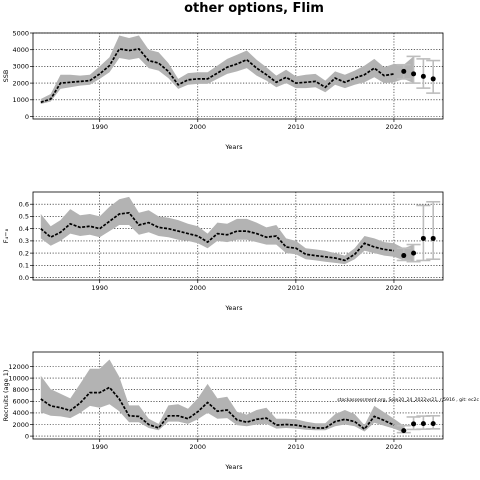  What do you see at coordinates (18, 378) in the screenshot?
I see `ytick-label: 10000` at bounding box center [18, 378].